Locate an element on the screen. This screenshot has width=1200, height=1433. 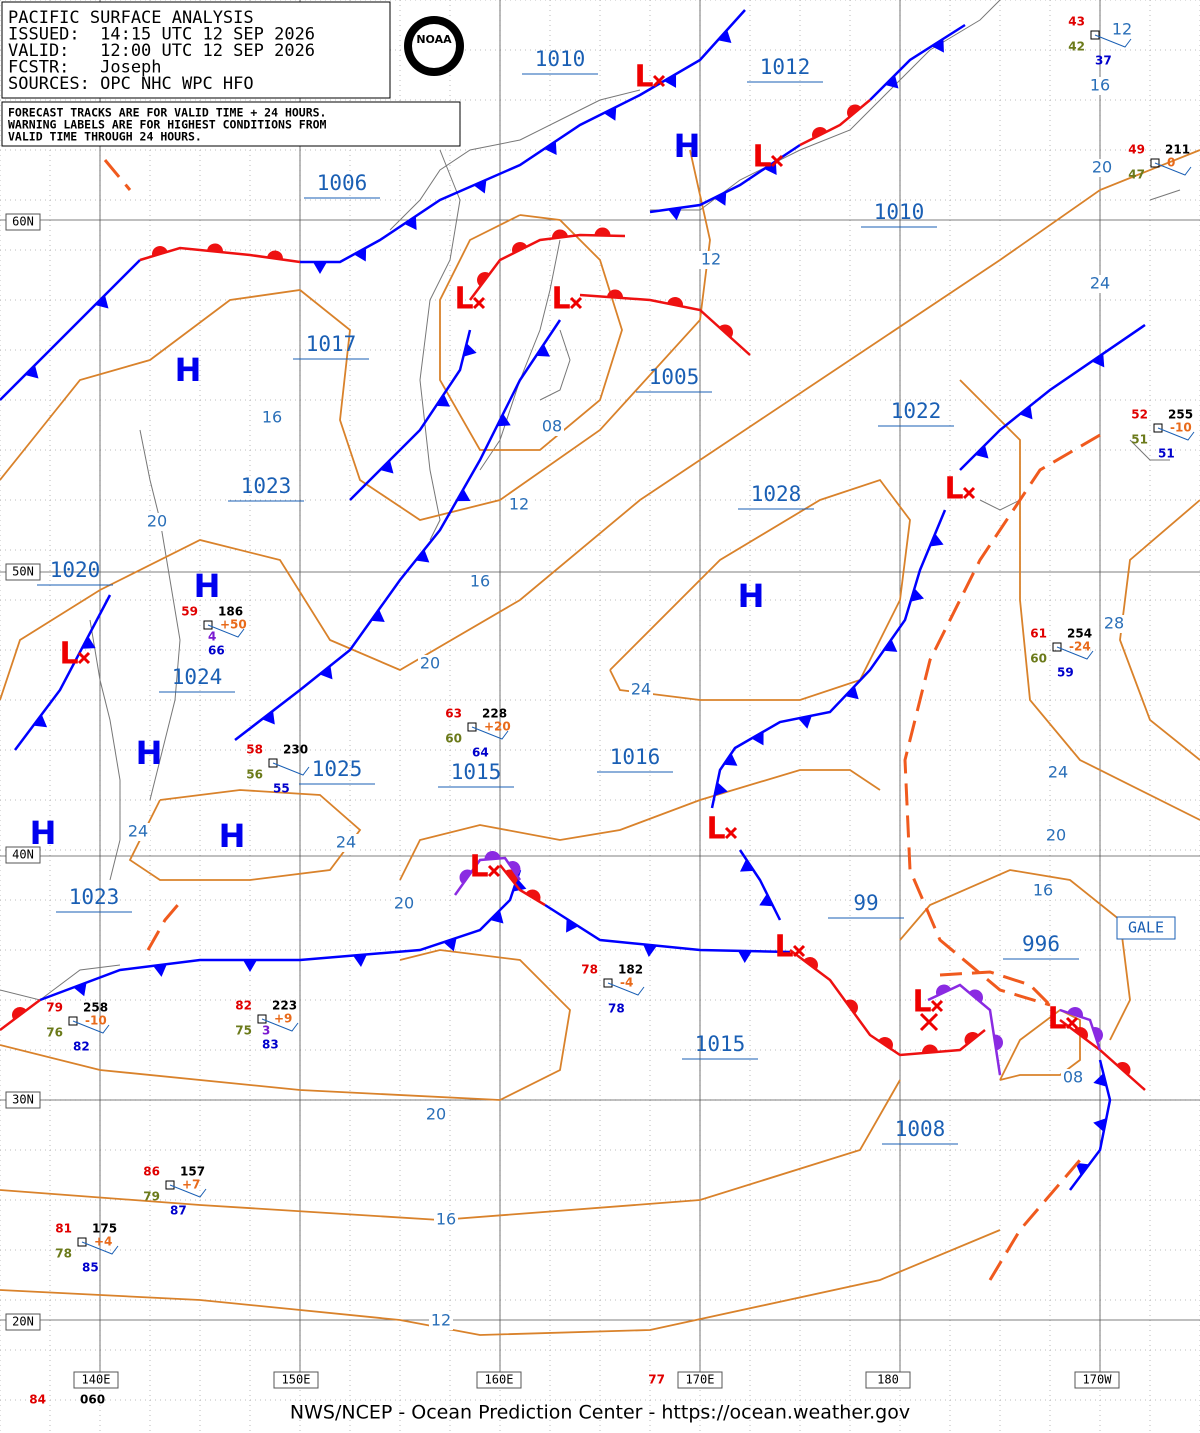
contour-label: 12 is located at coordinates (519, 504).